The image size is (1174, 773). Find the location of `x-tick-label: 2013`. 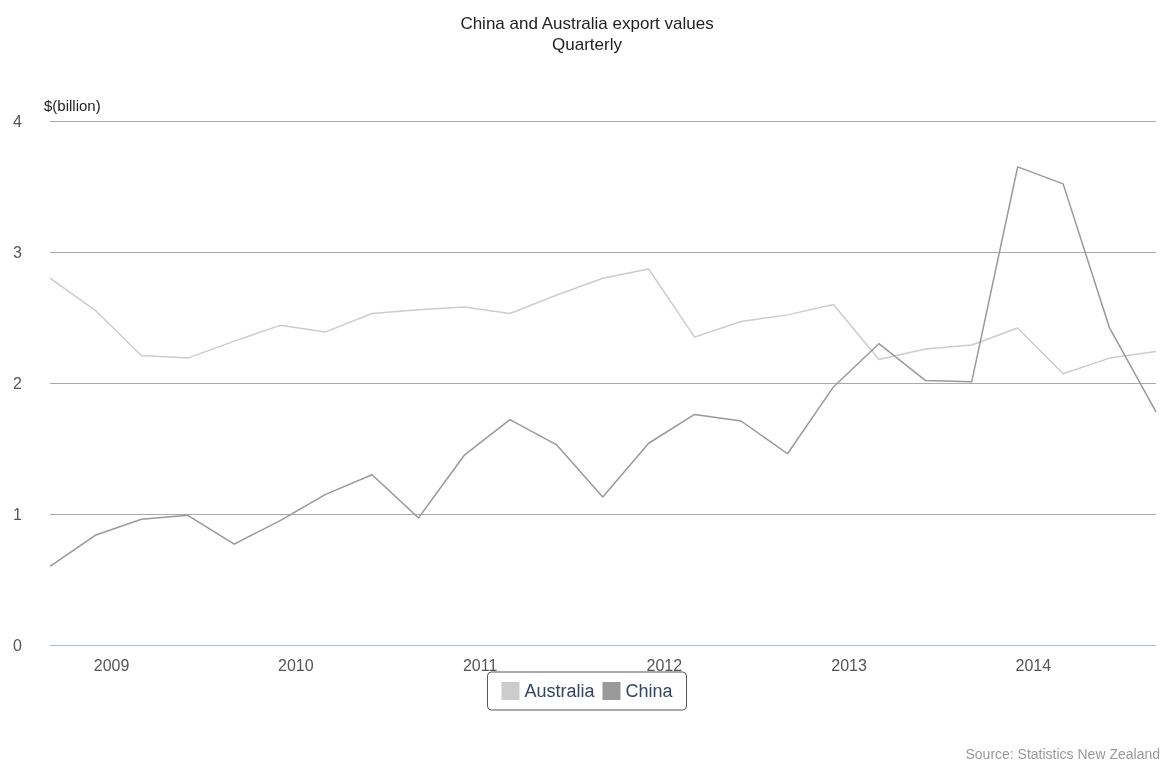

x-tick-label: 2013 is located at coordinates (849, 665).